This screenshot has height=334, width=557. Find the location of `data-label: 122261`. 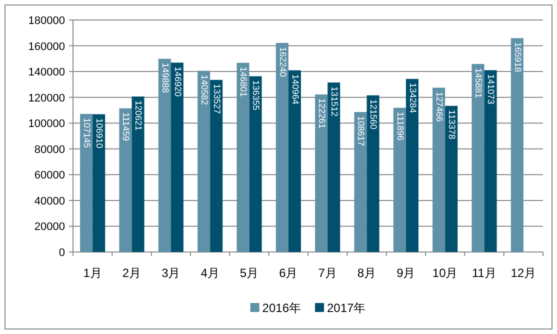

data-label: 122261 is located at coordinates (321, 113).